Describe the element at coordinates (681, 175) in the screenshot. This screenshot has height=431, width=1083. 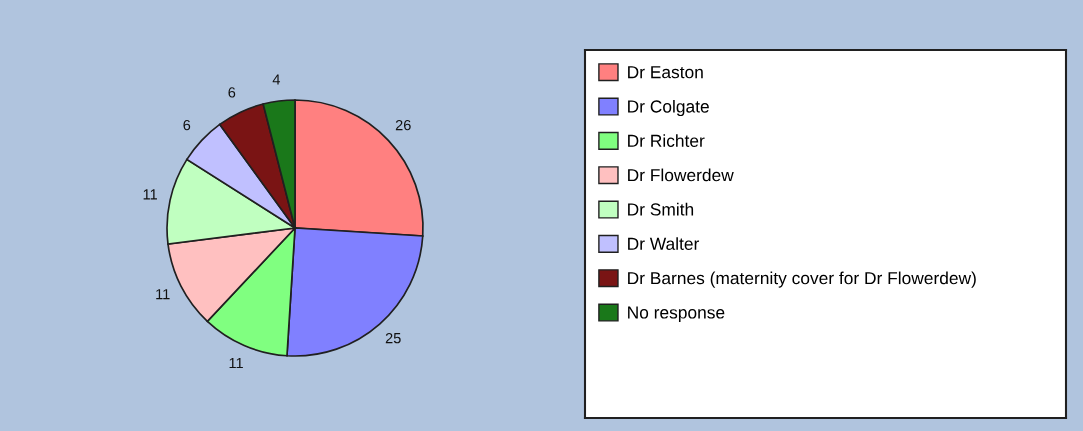
I see `legend-label: Dr Flowerdew` at that location.